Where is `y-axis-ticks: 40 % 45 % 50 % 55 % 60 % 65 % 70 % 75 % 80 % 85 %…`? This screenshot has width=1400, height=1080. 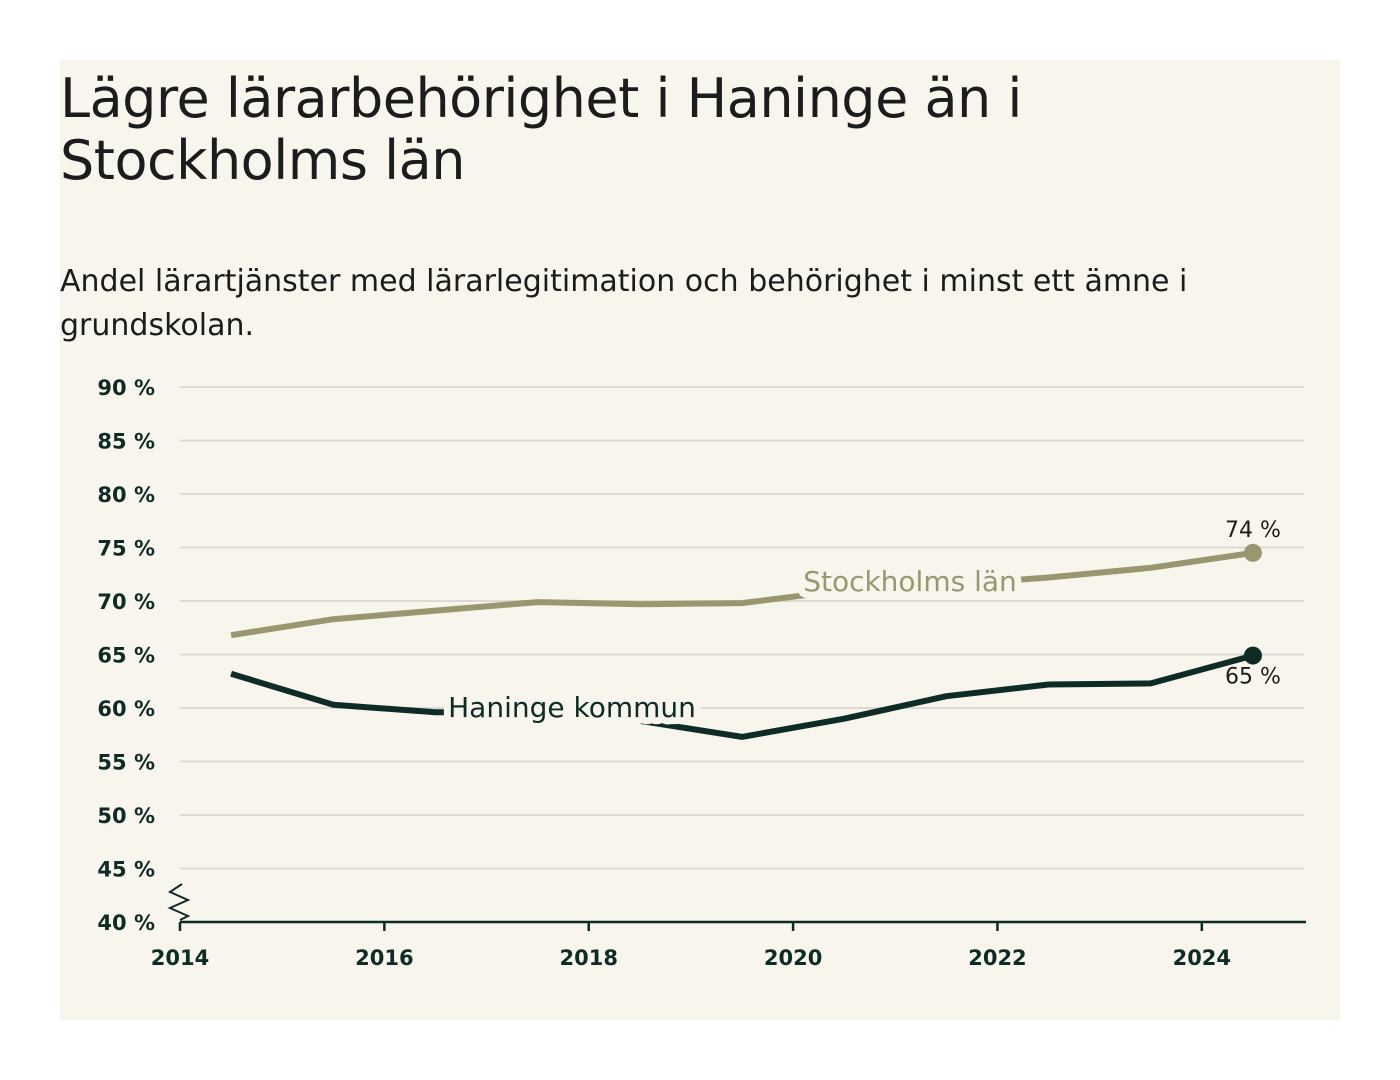 y-axis-ticks: 40 % 45 % 50 % 55 % 60 % 65 % 70 % 75 % 80 % 85 %… is located at coordinates (144, 655).